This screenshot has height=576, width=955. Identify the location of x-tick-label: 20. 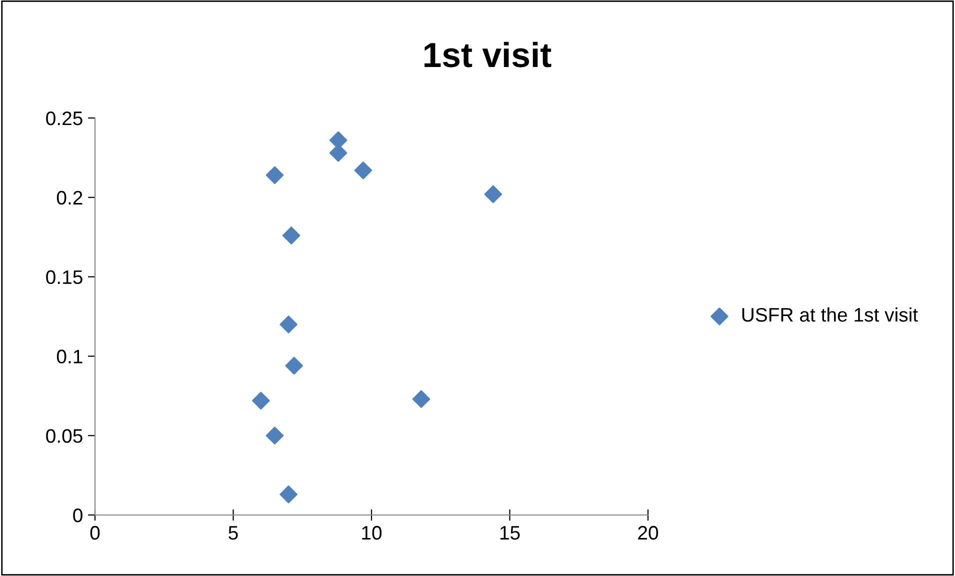
(648, 533).